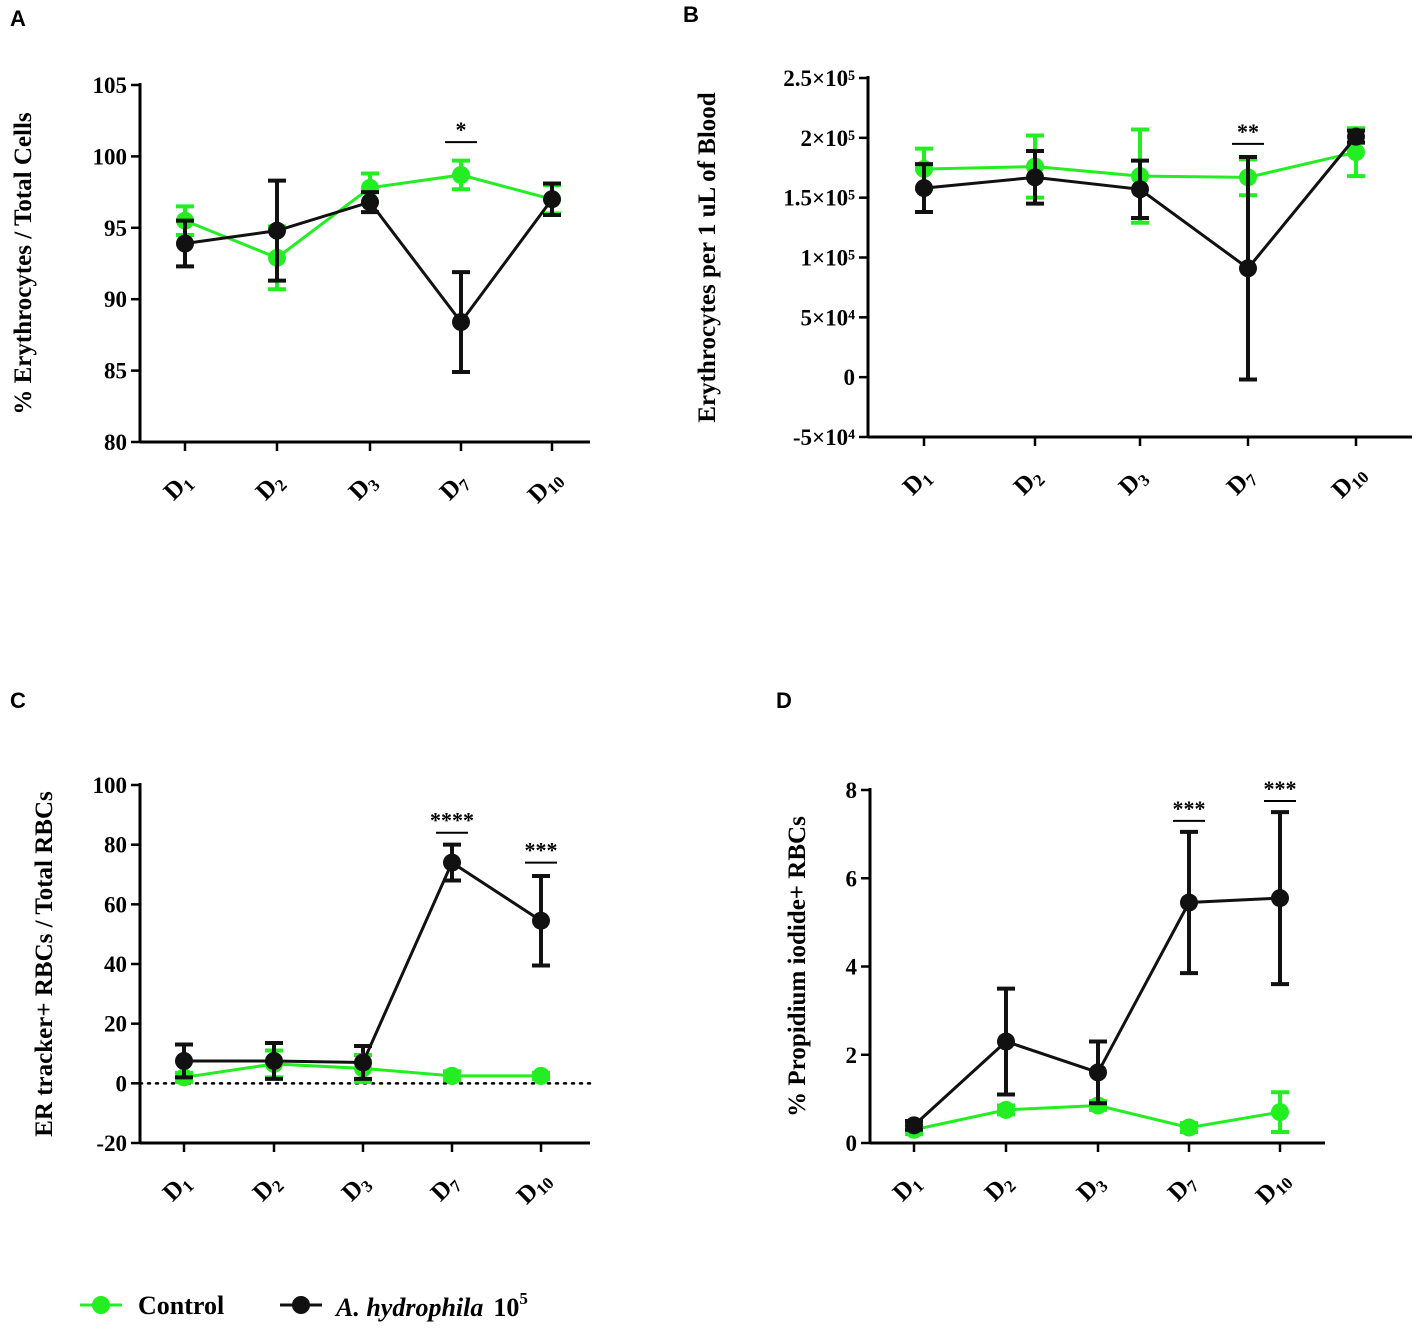 The image size is (1417, 1331). Describe the element at coordinates (115, 299) in the screenshot. I see `panel-a-y-tick-label: 90` at that location.